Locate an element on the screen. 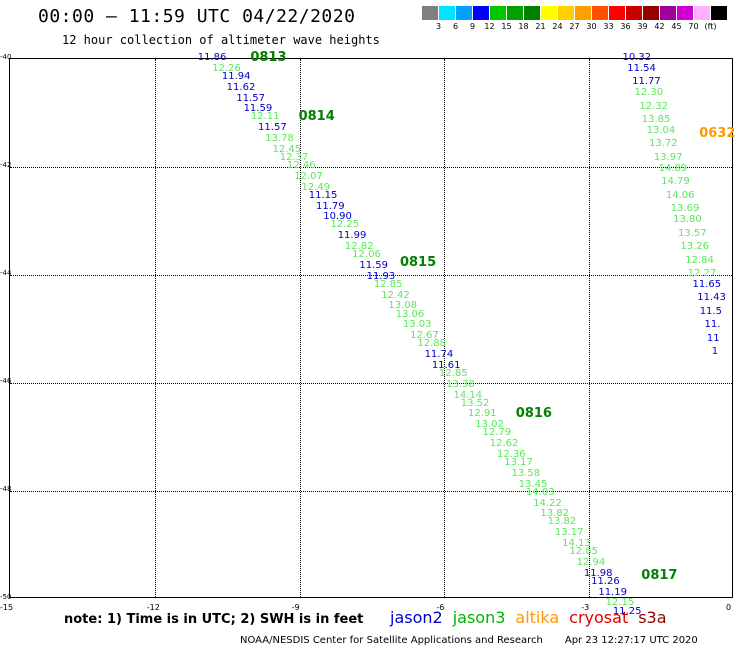 The image size is (740, 650). wave-height-reading: 11.65 is located at coordinates (707, 284).